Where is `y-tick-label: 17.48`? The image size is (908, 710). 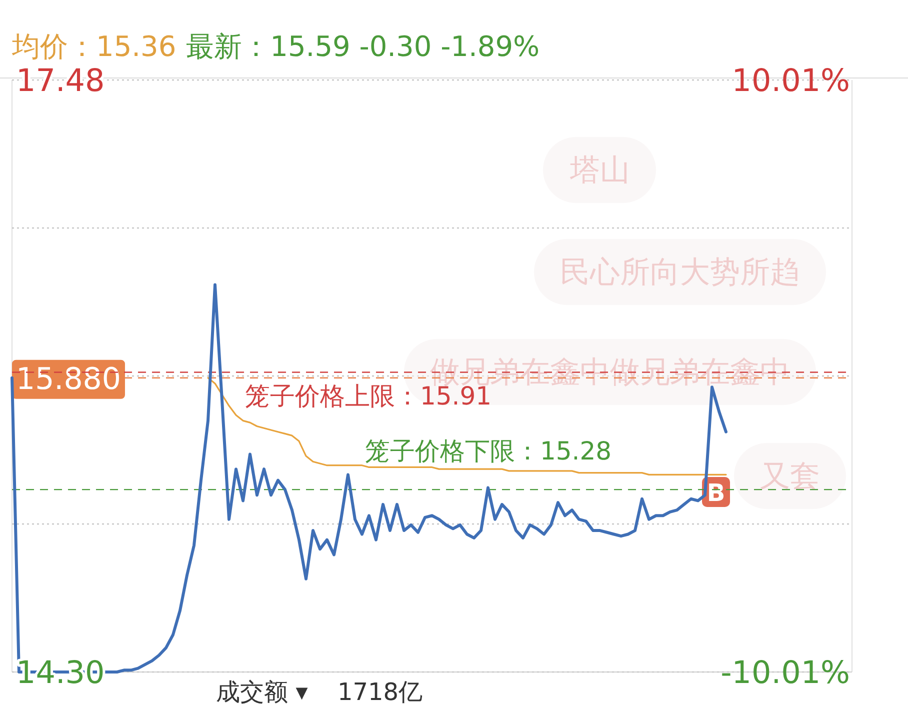
y-tick-label: 17.48 is located at coordinates (60, 81).